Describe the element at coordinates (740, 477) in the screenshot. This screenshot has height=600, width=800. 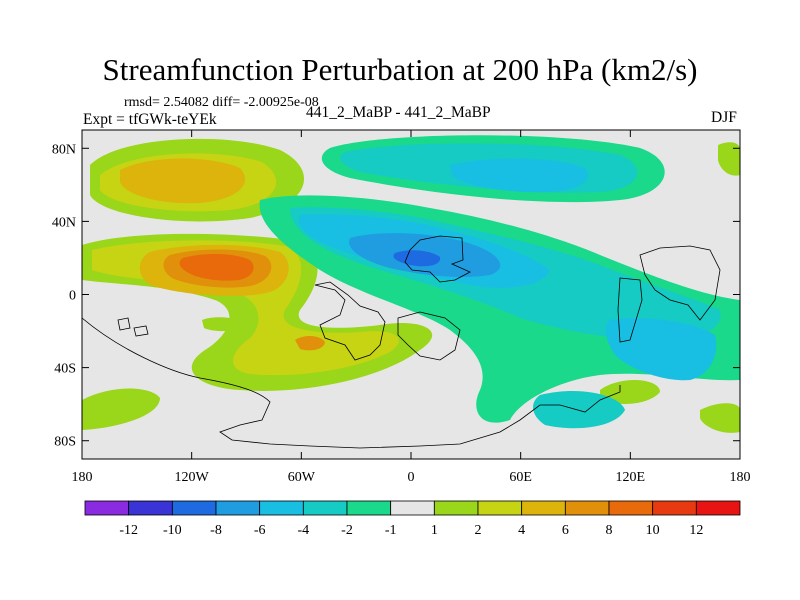
I see `x-tick-label-6: 180` at that location.